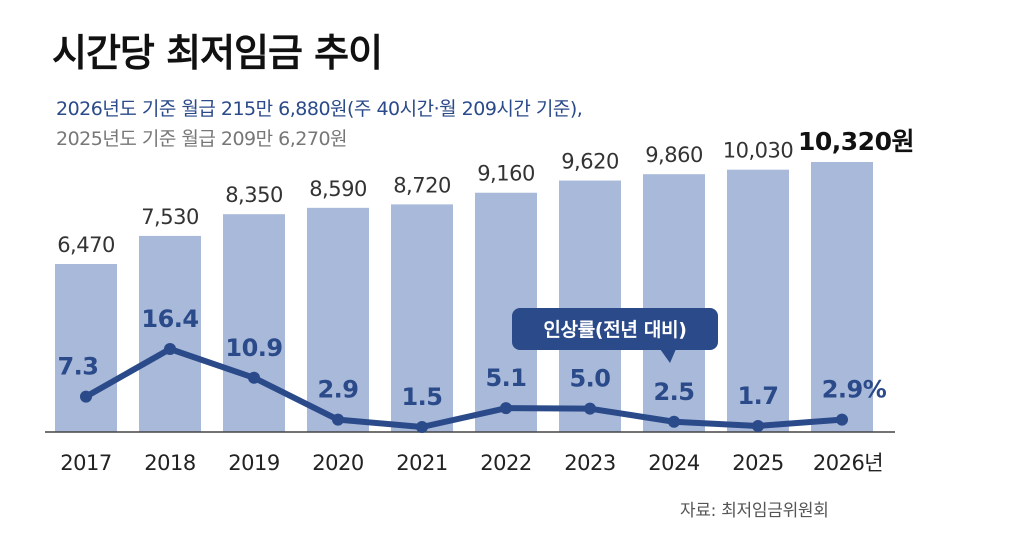 The width and height of the screenshot is (1025, 553). What do you see at coordinates (86, 245) in the screenshot?
I see `bar-value-label: 6,470` at bounding box center [86, 245].